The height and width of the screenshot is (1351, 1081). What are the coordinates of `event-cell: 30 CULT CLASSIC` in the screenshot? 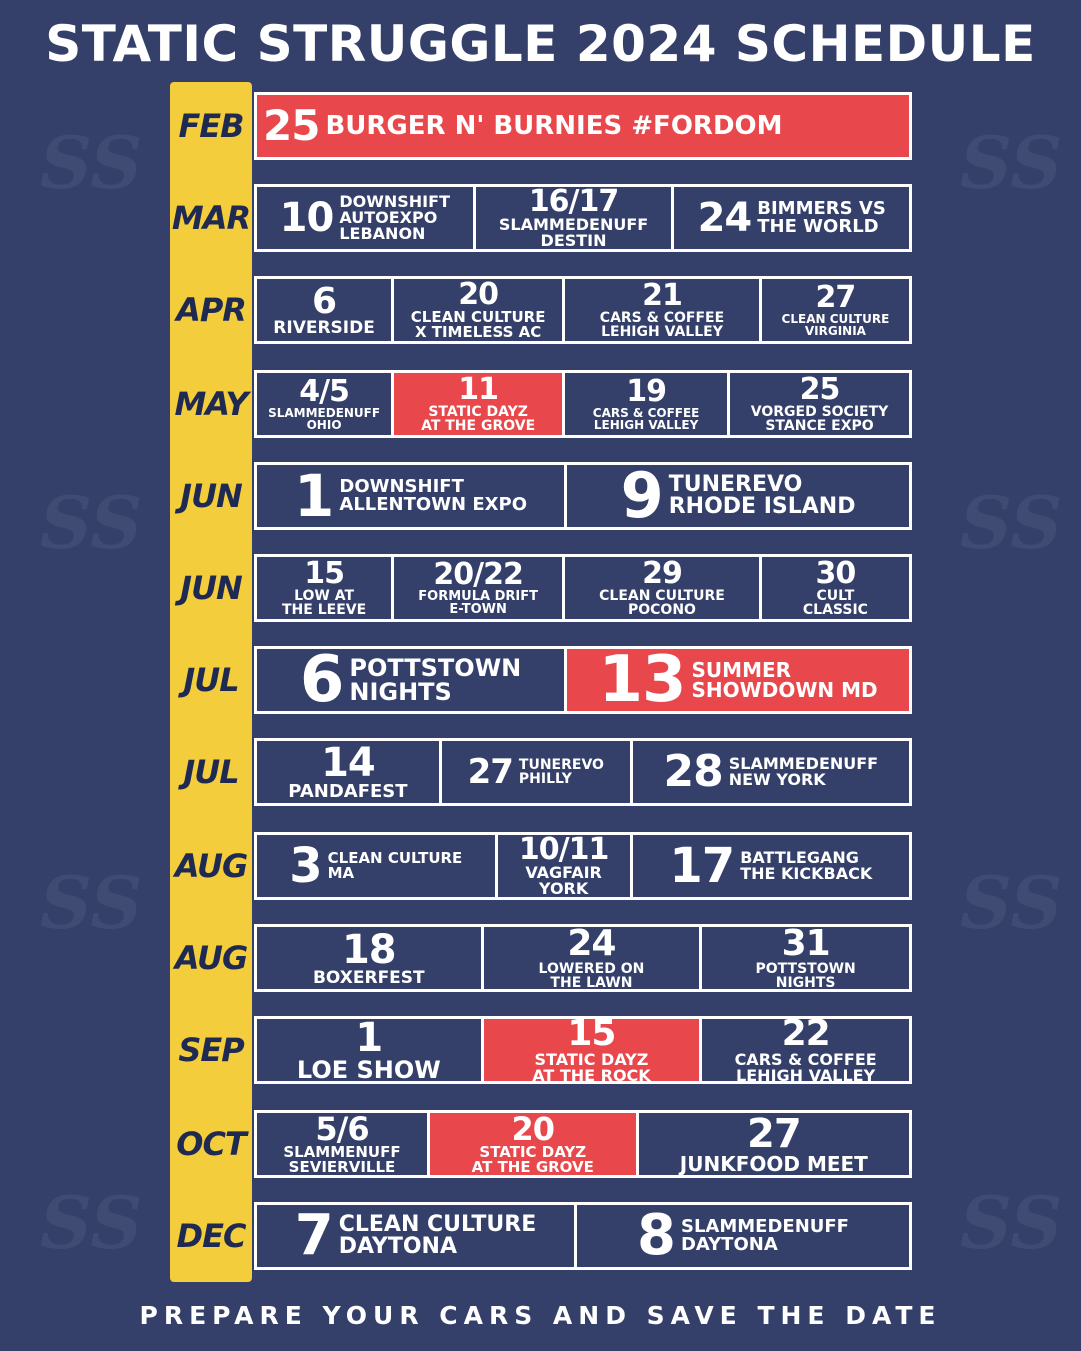 It's located at (835, 588).